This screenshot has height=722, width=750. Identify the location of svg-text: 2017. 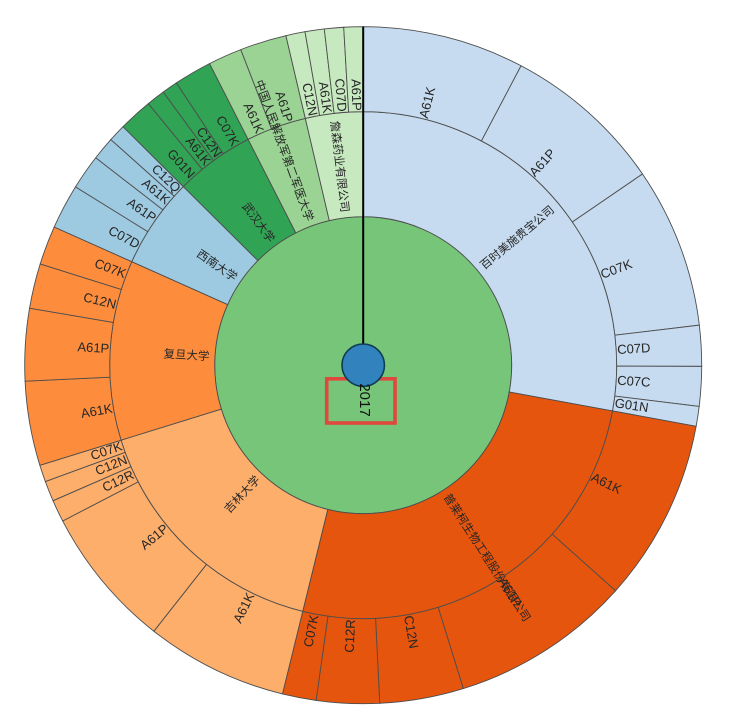
(364, 399).